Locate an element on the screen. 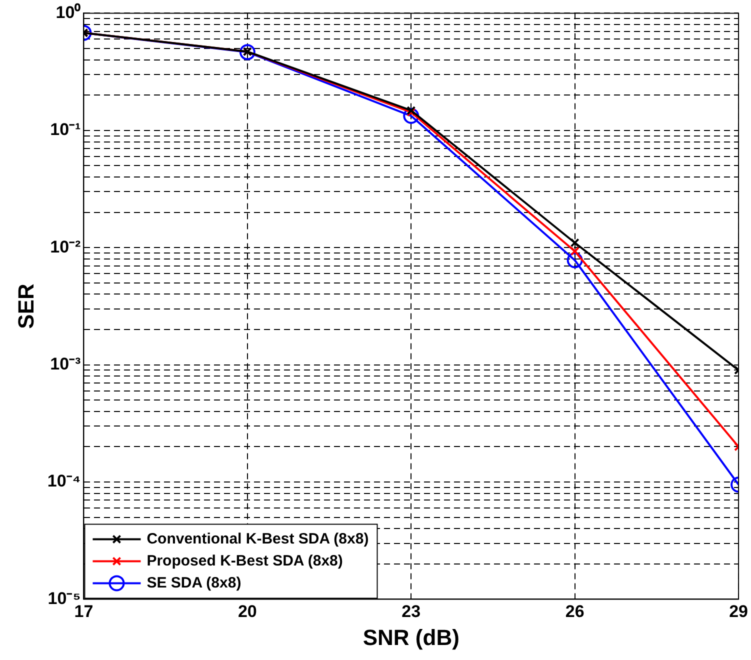 The width and height of the screenshot is (751, 660). y-tick-label: 10⁻⁴ is located at coordinates (64, 481).